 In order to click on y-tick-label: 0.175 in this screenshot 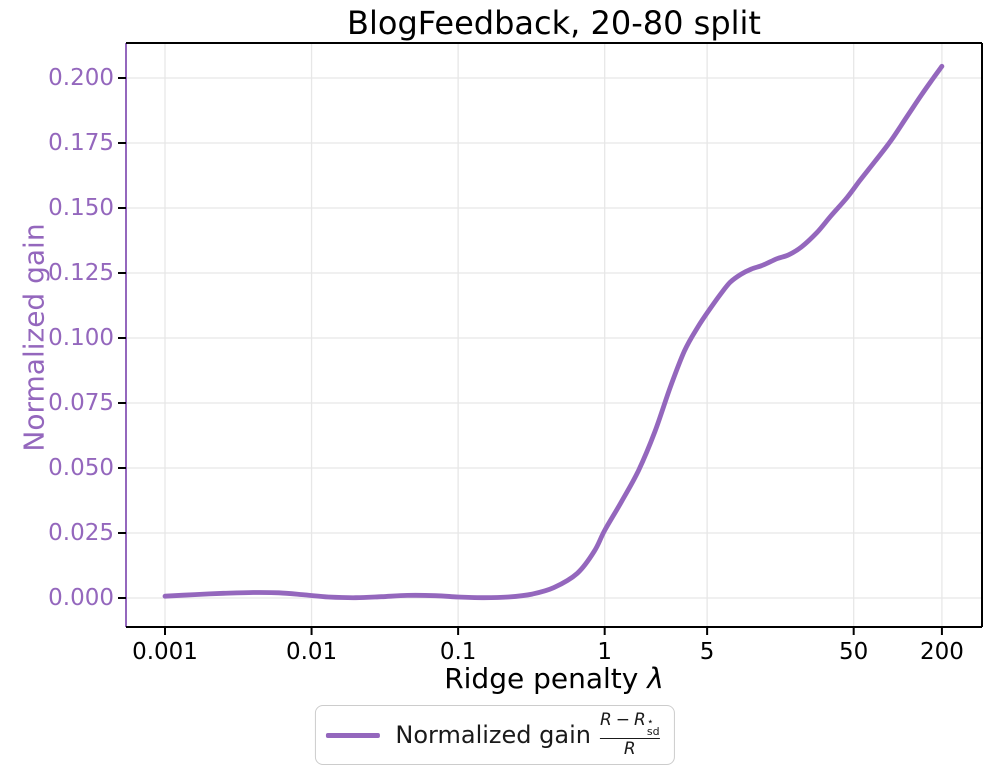, I will do `click(81, 143)`.